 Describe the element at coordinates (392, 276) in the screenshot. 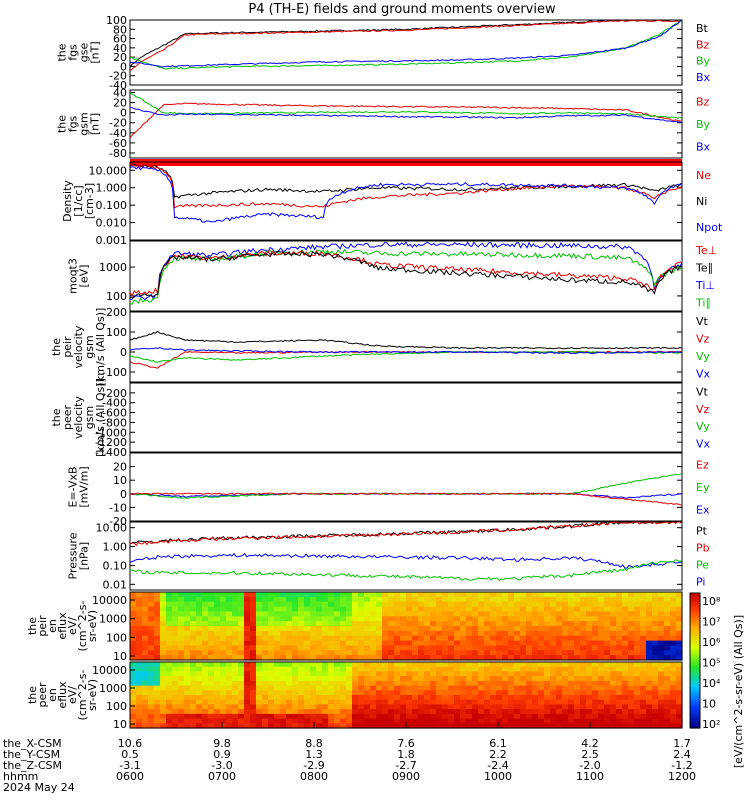

I see `panel-temp: 1000100moqt3[eV]Te⊥Te∥Ti⊥Ti∥` at that location.